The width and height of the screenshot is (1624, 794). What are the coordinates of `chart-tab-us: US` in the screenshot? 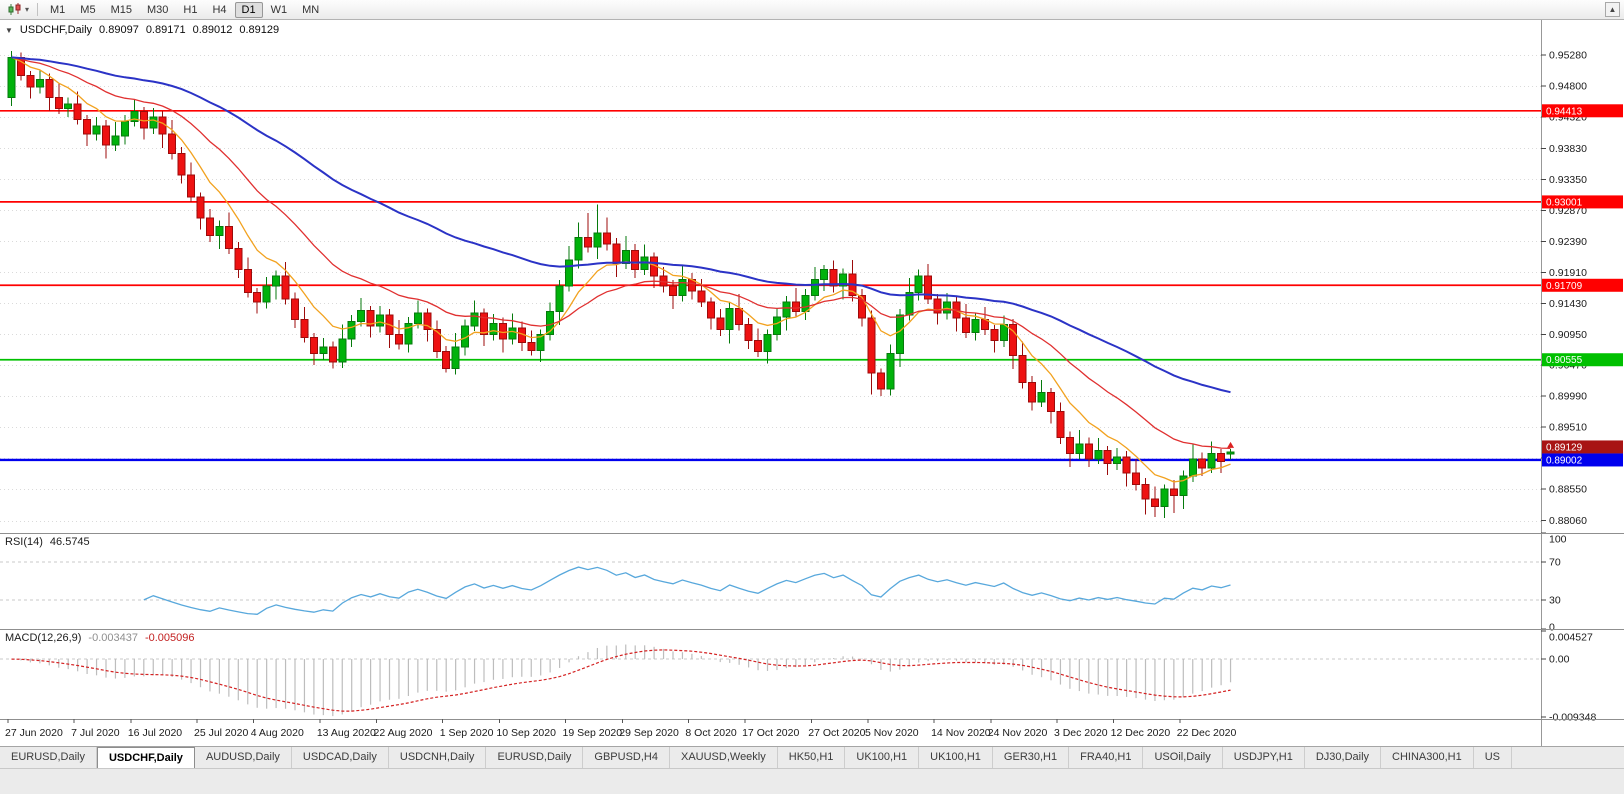 It's located at (1493, 757).